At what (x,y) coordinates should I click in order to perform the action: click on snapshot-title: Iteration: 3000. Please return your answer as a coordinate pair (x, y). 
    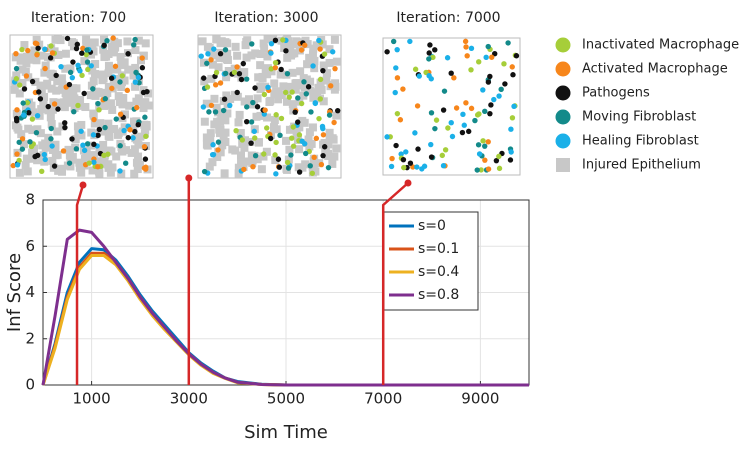
    Looking at the image, I should click on (266, 18).